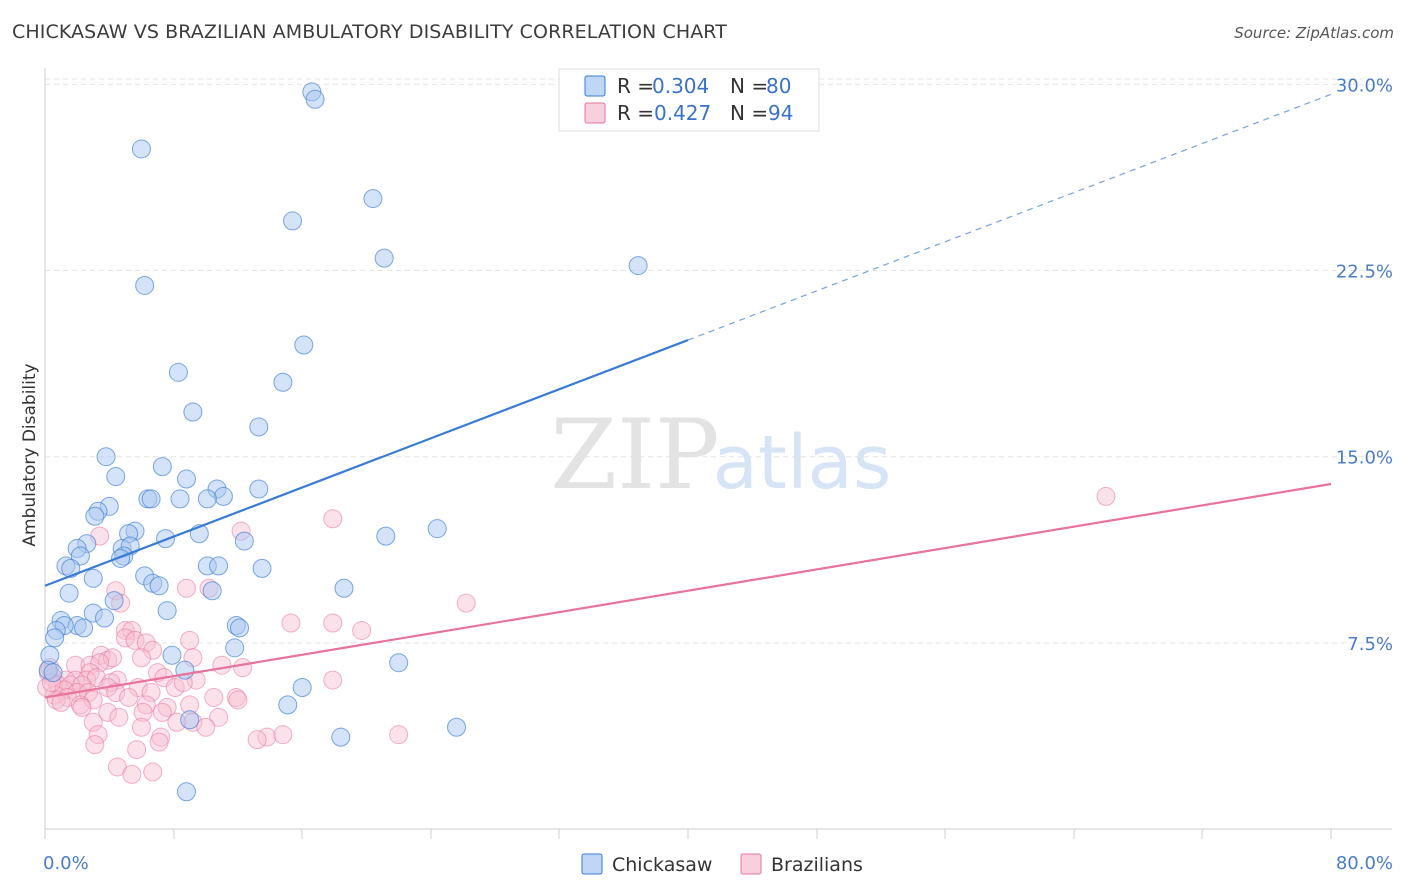 The height and width of the screenshot is (892, 1406). What do you see at coordinates (635, 113) in the screenshot?
I see `legend-r-label-2: R =` at bounding box center [635, 113].